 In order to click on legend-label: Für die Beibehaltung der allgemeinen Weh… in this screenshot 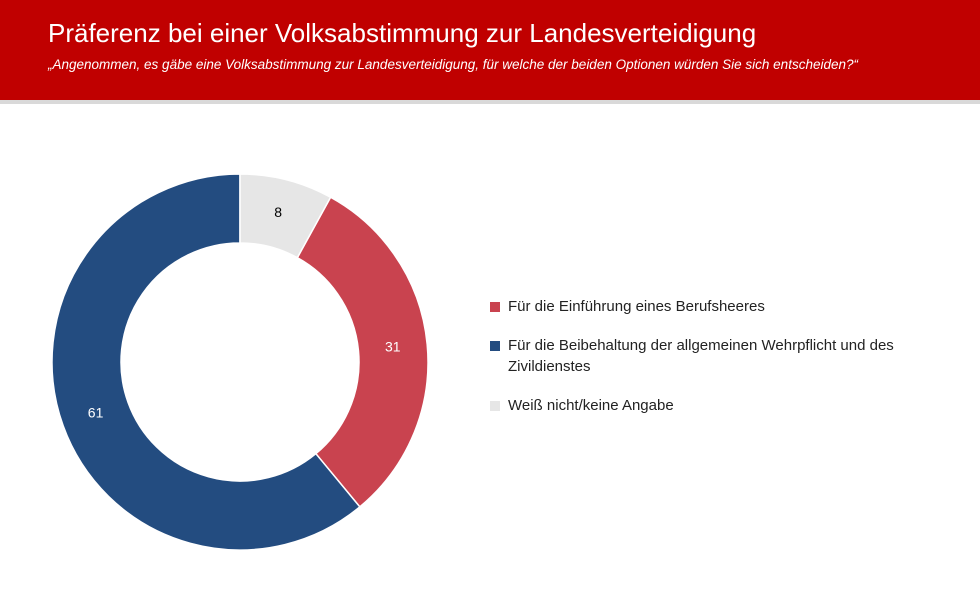, I will do `click(701, 356)`.